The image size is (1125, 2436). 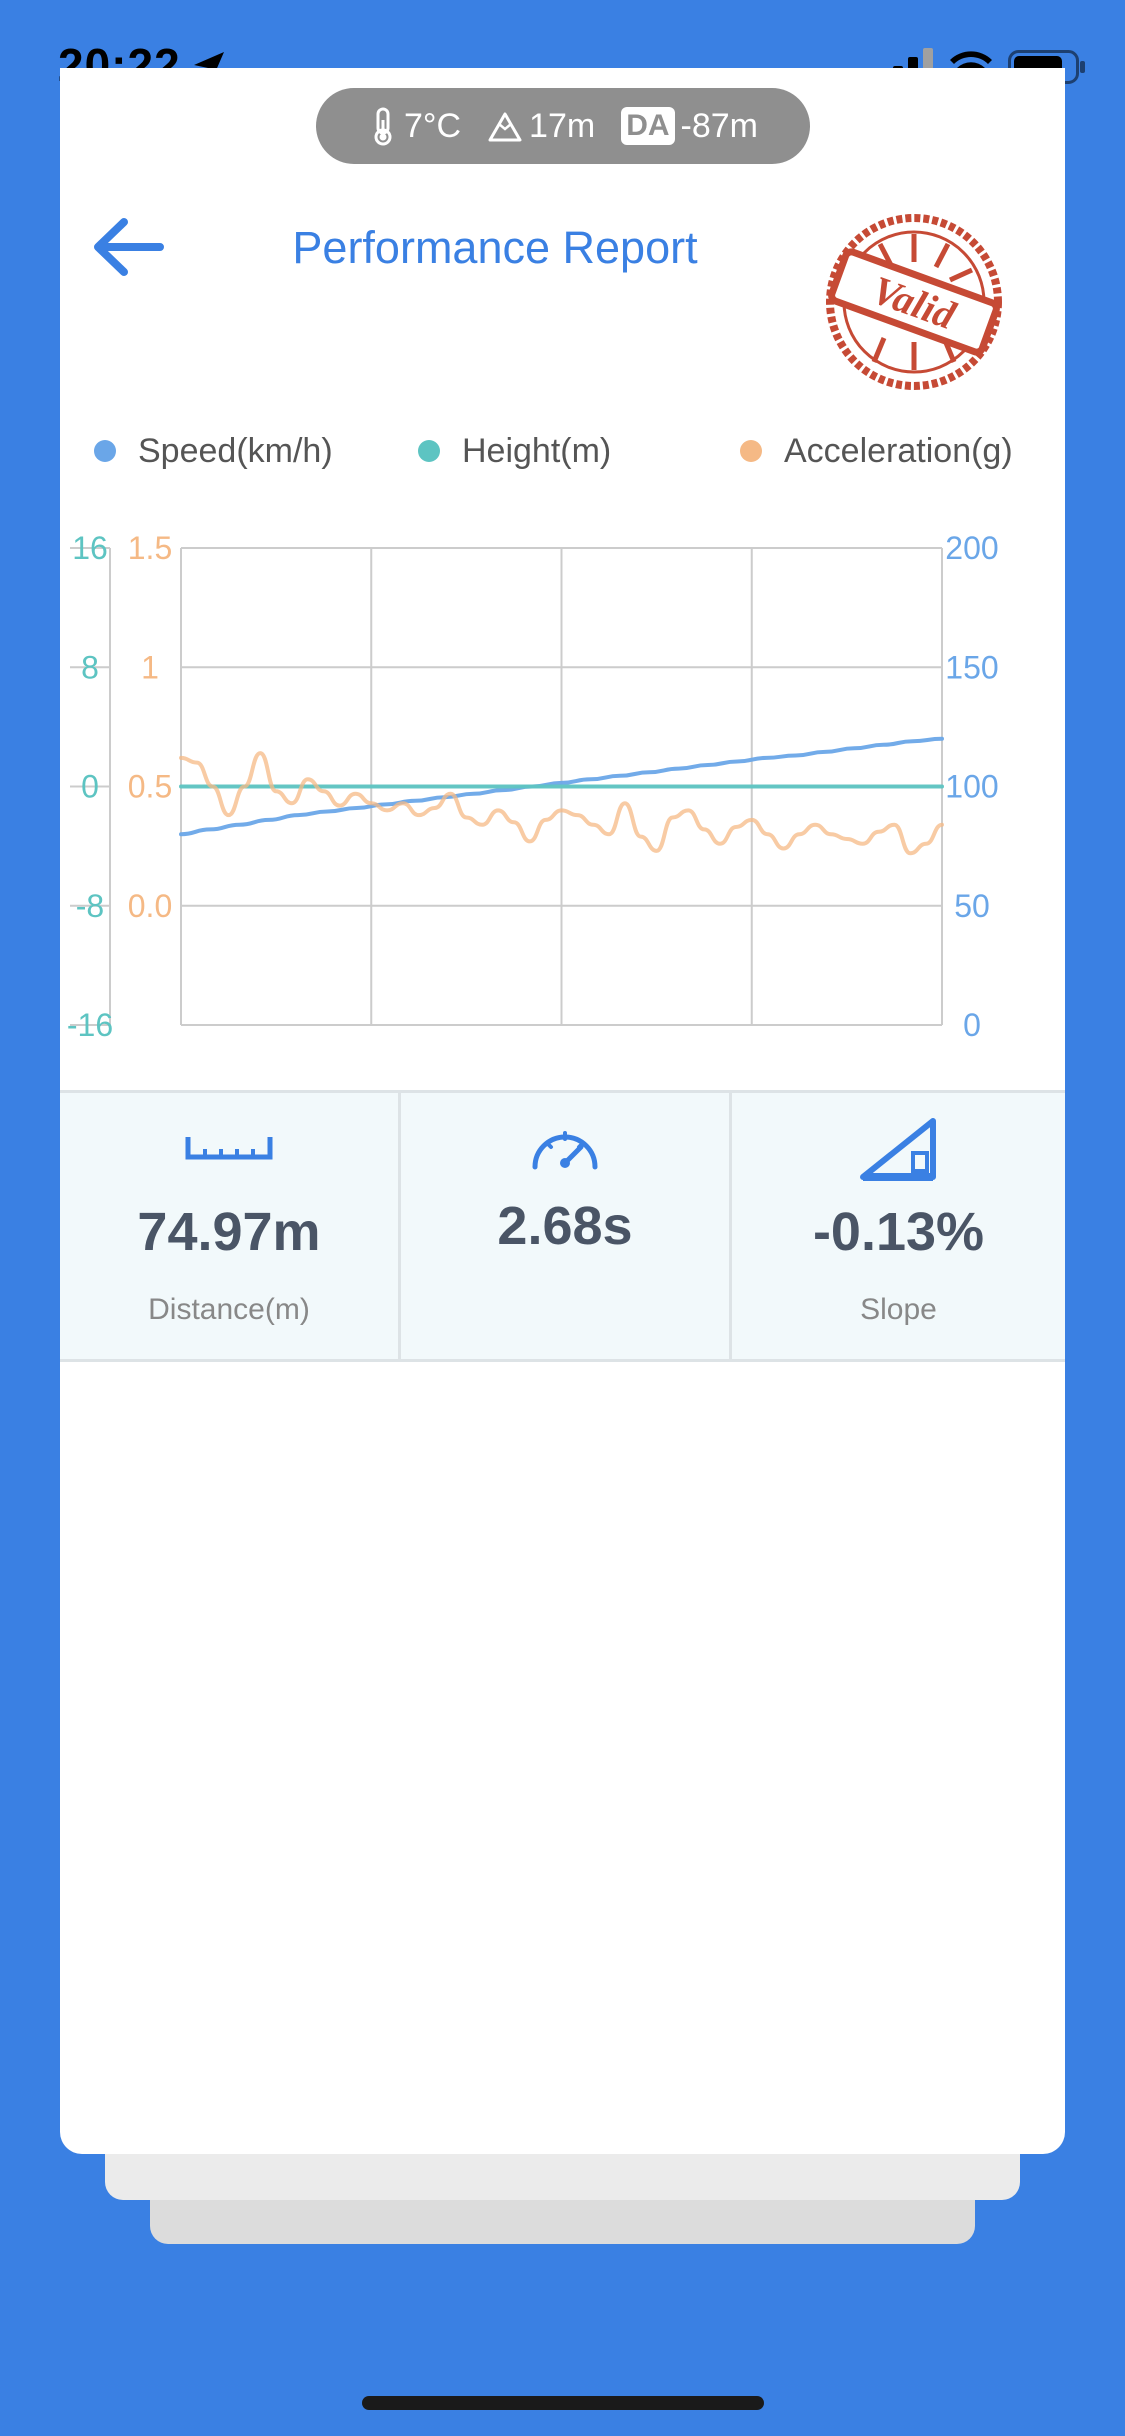 I want to click on distance-stat: 74.97m Distance(m), so click(x=229, y=1226).